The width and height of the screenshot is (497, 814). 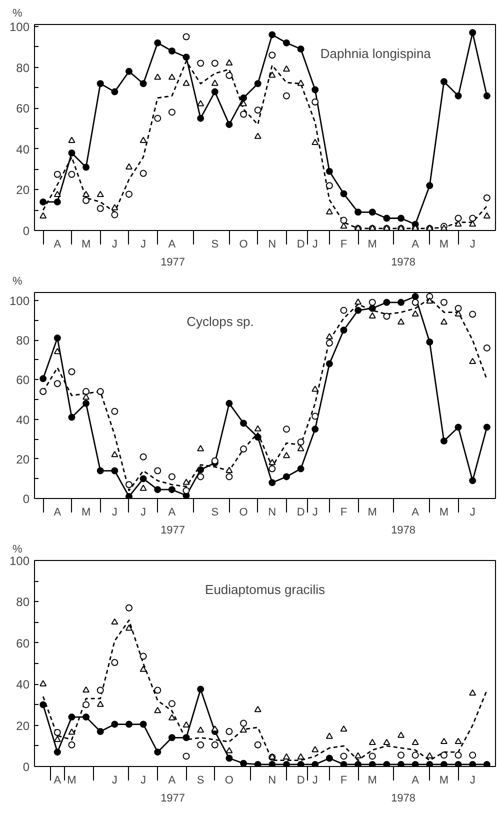 I want to click on y-tick-label: 60, so click(x=23, y=643).